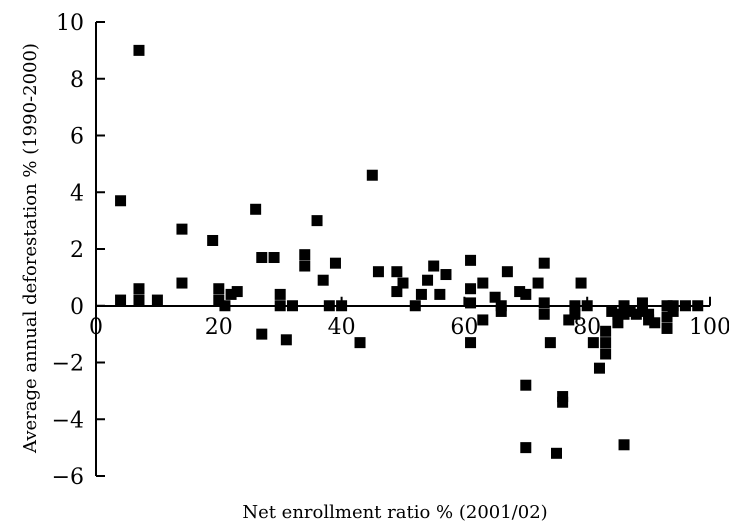  What do you see at coordinates (709, 327) in the screenshot?
I see `x-tick-label: 100` at bounding box center [709, 327].